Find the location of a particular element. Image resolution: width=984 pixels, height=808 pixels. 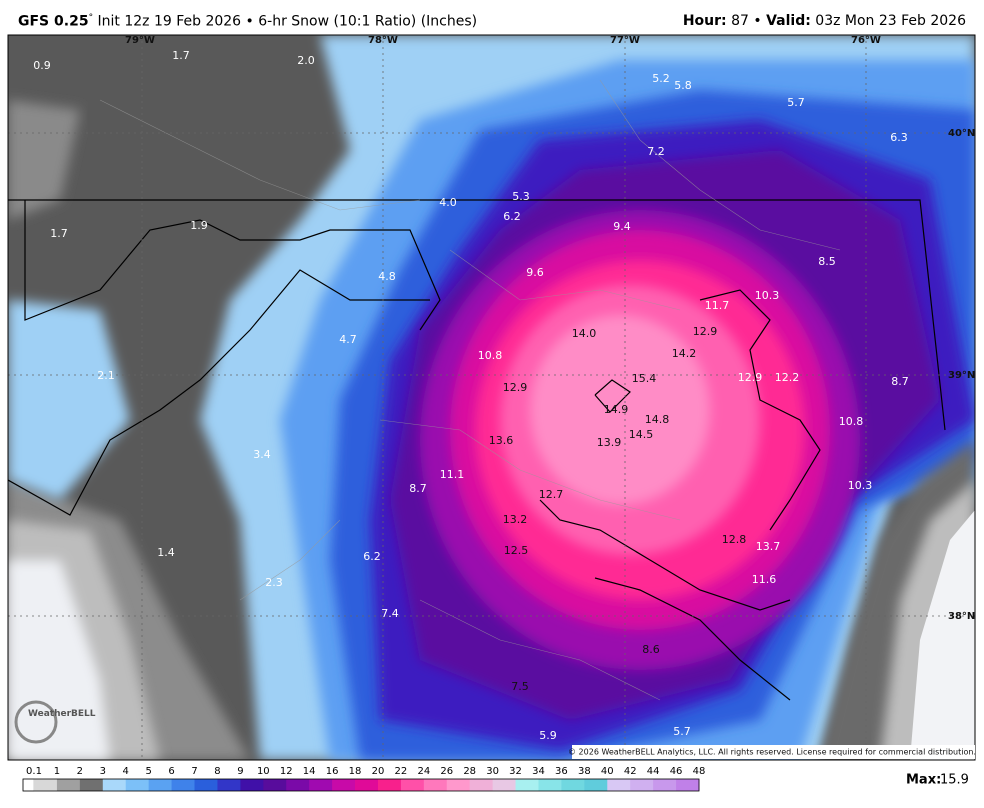

header-right: Hour: 87 • Valid: 03z Mon 23 Feb 2026 is located at coordinates (824, 21).